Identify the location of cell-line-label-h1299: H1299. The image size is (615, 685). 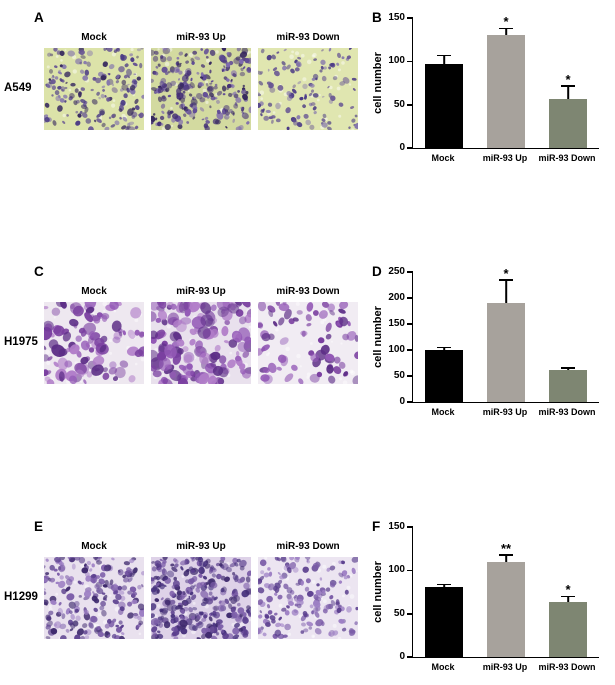
(21, 597).